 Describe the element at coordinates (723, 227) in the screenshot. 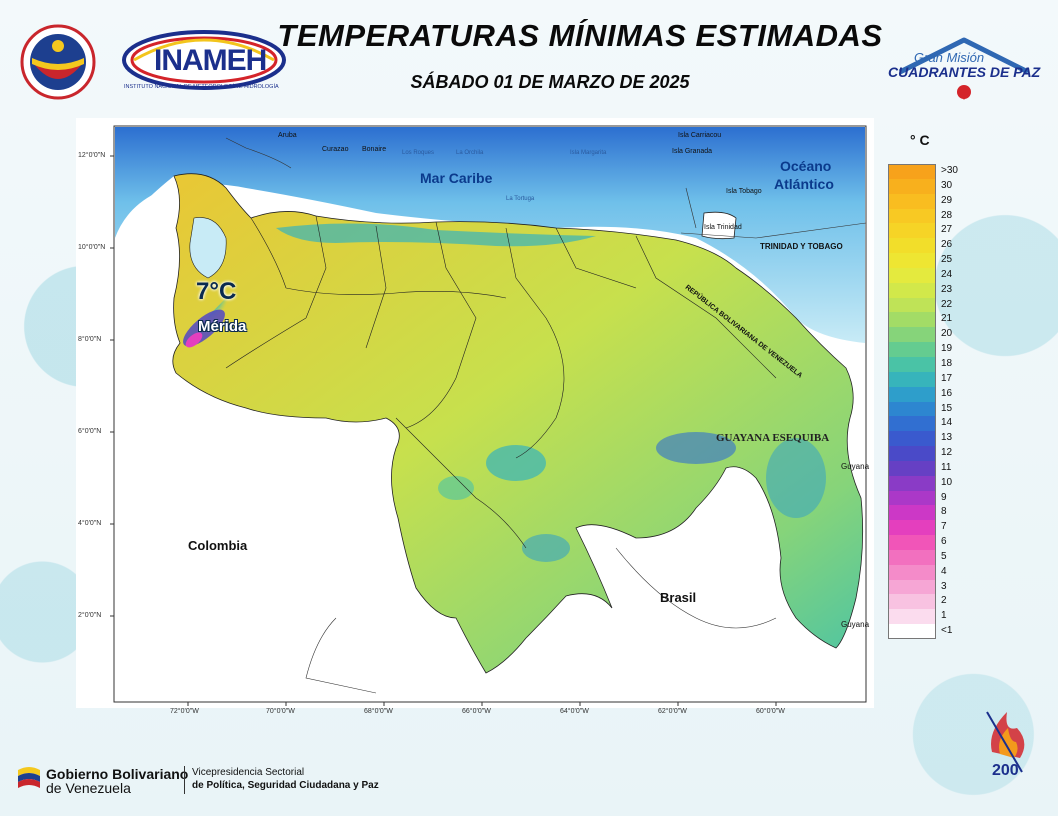

I see `isla-trinidad-label: Isla Trinidad` at that location.